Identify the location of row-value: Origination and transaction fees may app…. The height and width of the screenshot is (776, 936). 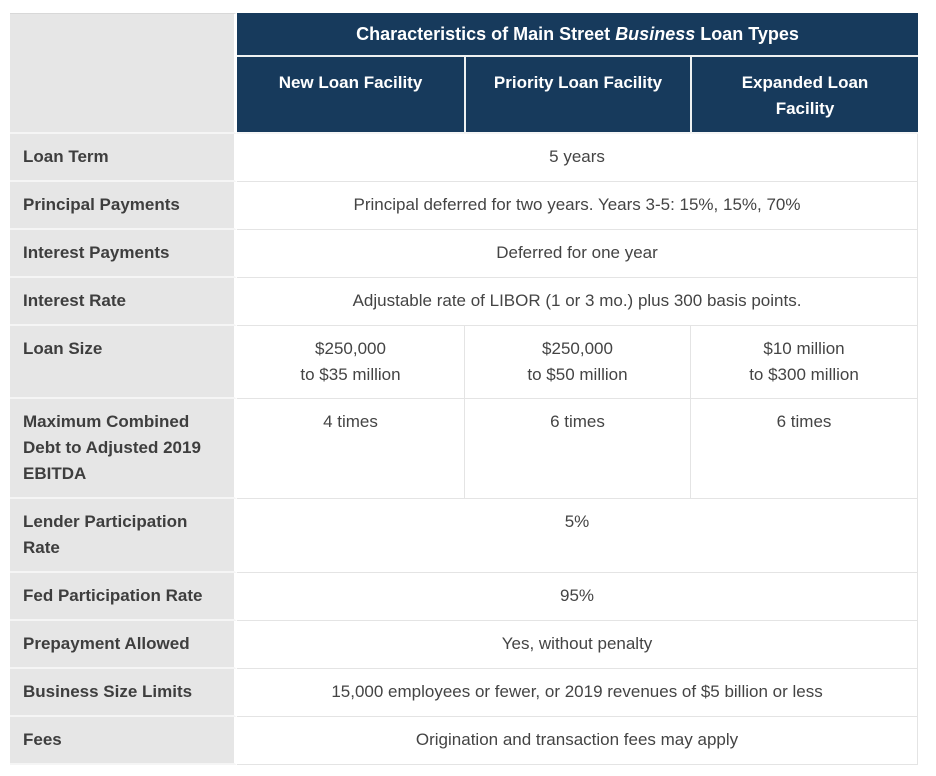
(578, 741).